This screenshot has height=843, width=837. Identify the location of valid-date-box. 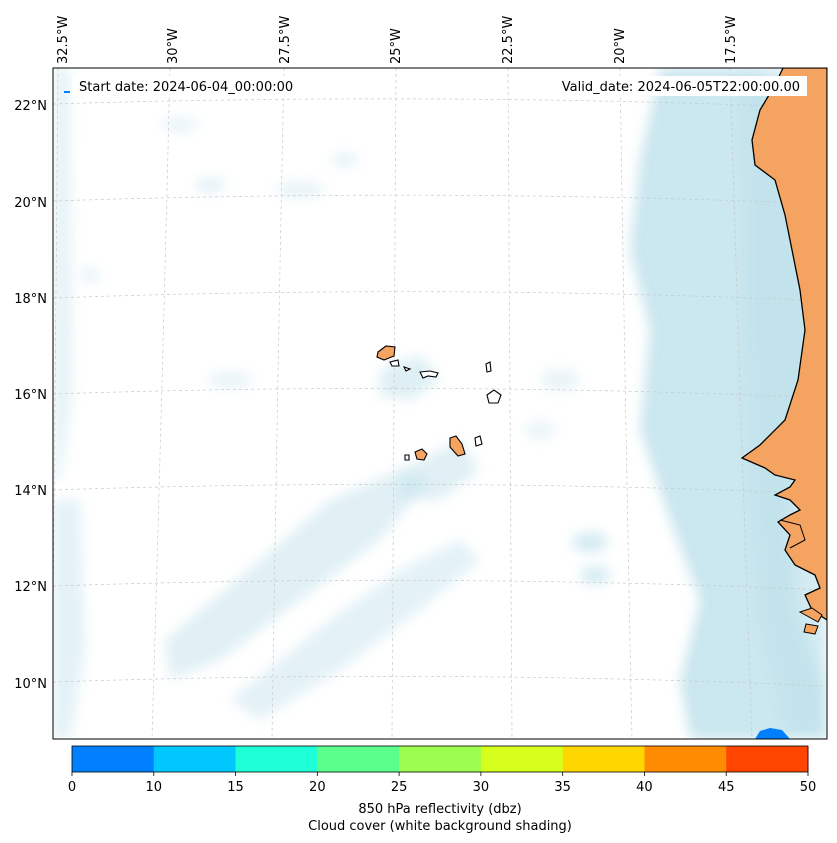
(673, 86).